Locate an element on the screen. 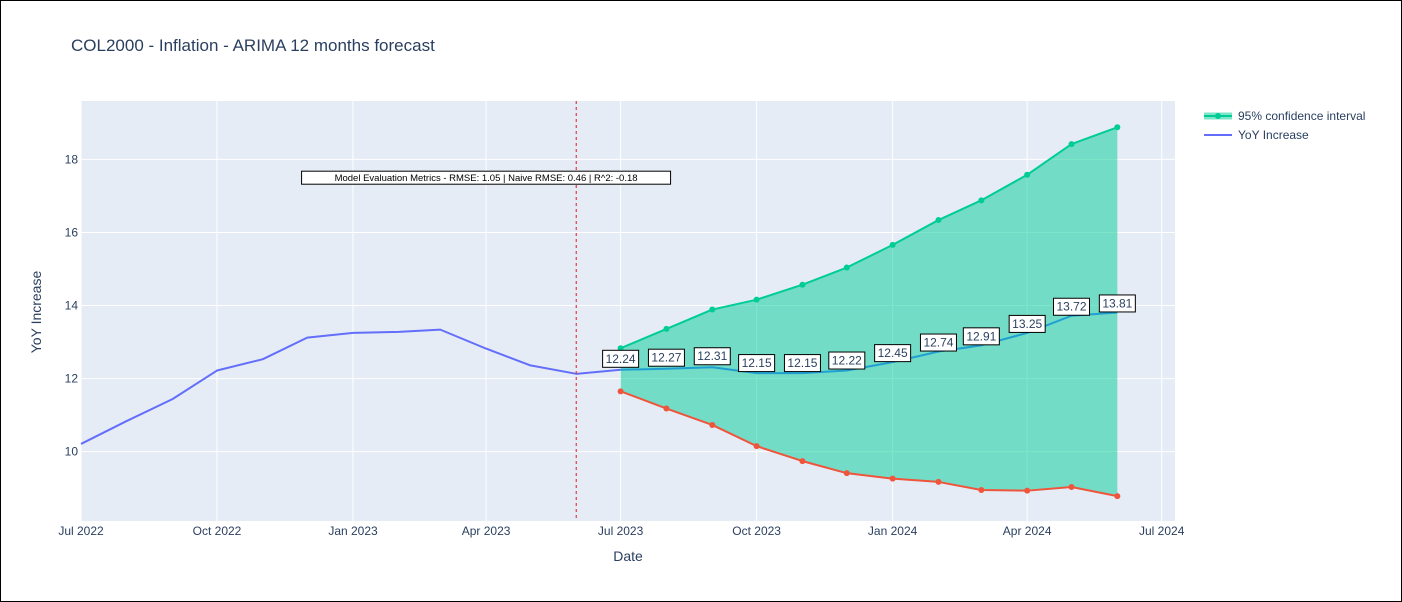 The width and height of the screenshot is (1402, 602). x-tick-label: Oct 2023 is located at coordinates (756, 531).